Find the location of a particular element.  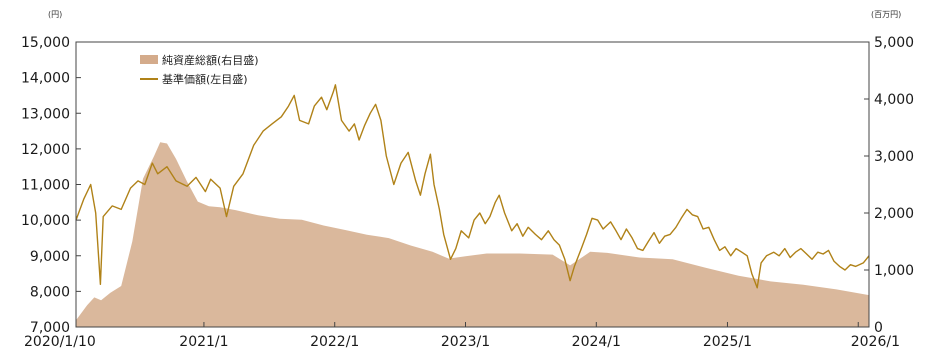

x-tick-label-2026-1: 2026/1 is located at coordinates (875, 342).